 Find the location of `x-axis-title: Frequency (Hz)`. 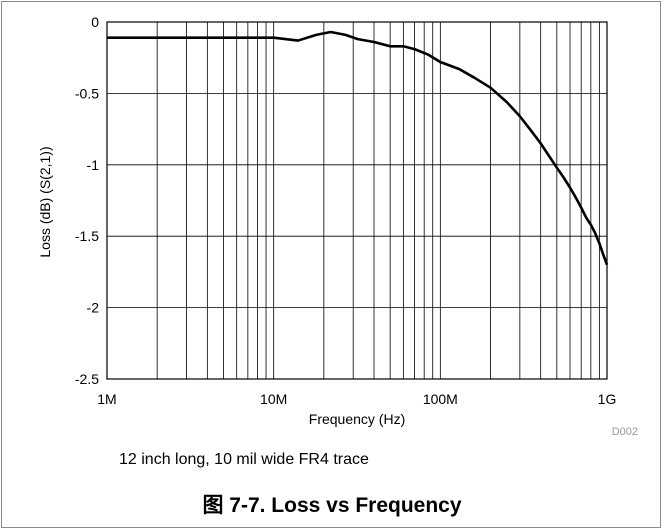

x-axis-title: Frequency (Hz) is located at coordinates (357, 419).